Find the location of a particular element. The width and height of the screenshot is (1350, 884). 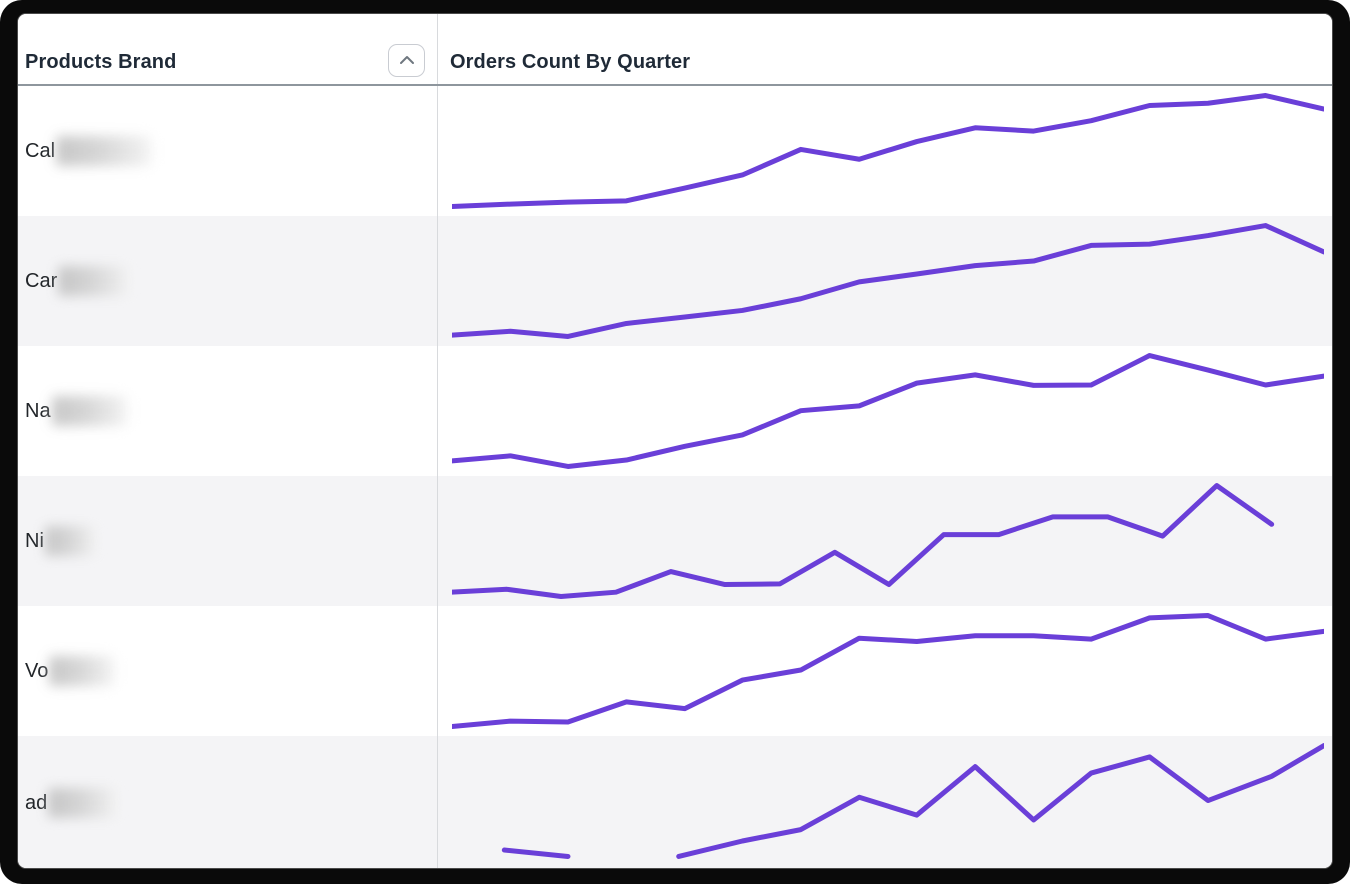

brand-cell: Car is located at coordinates (228, 281).